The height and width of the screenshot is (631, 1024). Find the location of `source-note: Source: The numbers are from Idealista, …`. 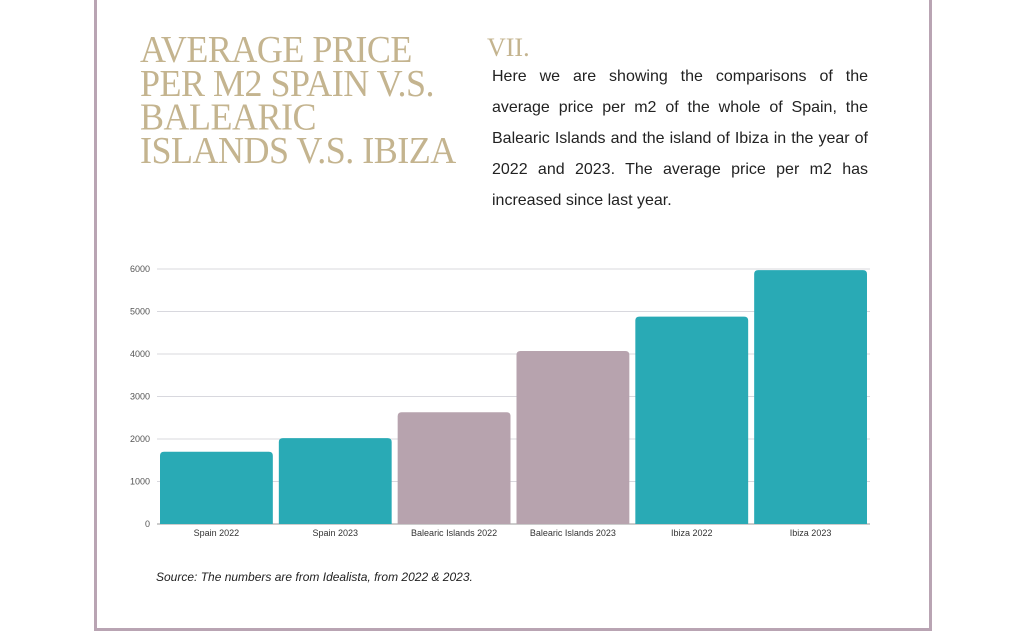

source-note: Source: The numbers are from Idealista, … is located at coordinates (314, 577).